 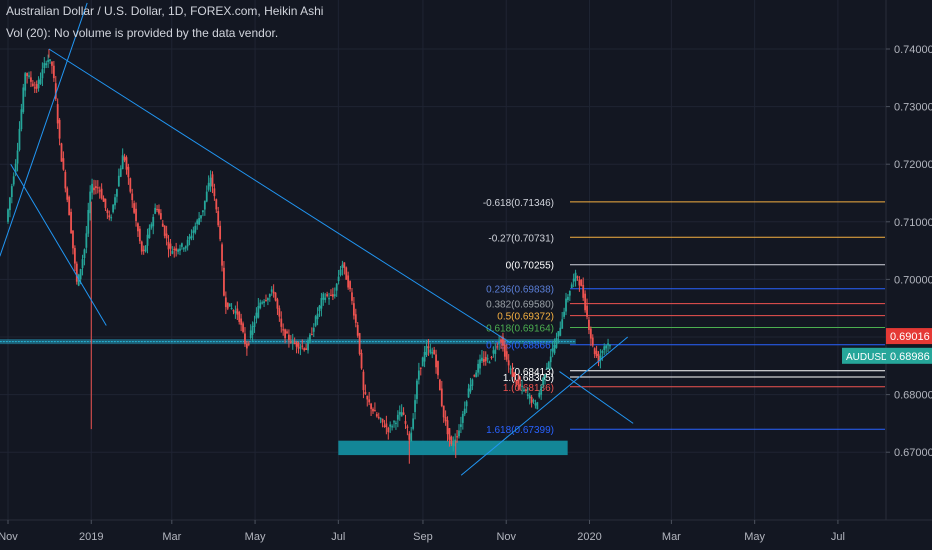 I want to click on time-tick-label: Mar, so click(x=671, y=537).